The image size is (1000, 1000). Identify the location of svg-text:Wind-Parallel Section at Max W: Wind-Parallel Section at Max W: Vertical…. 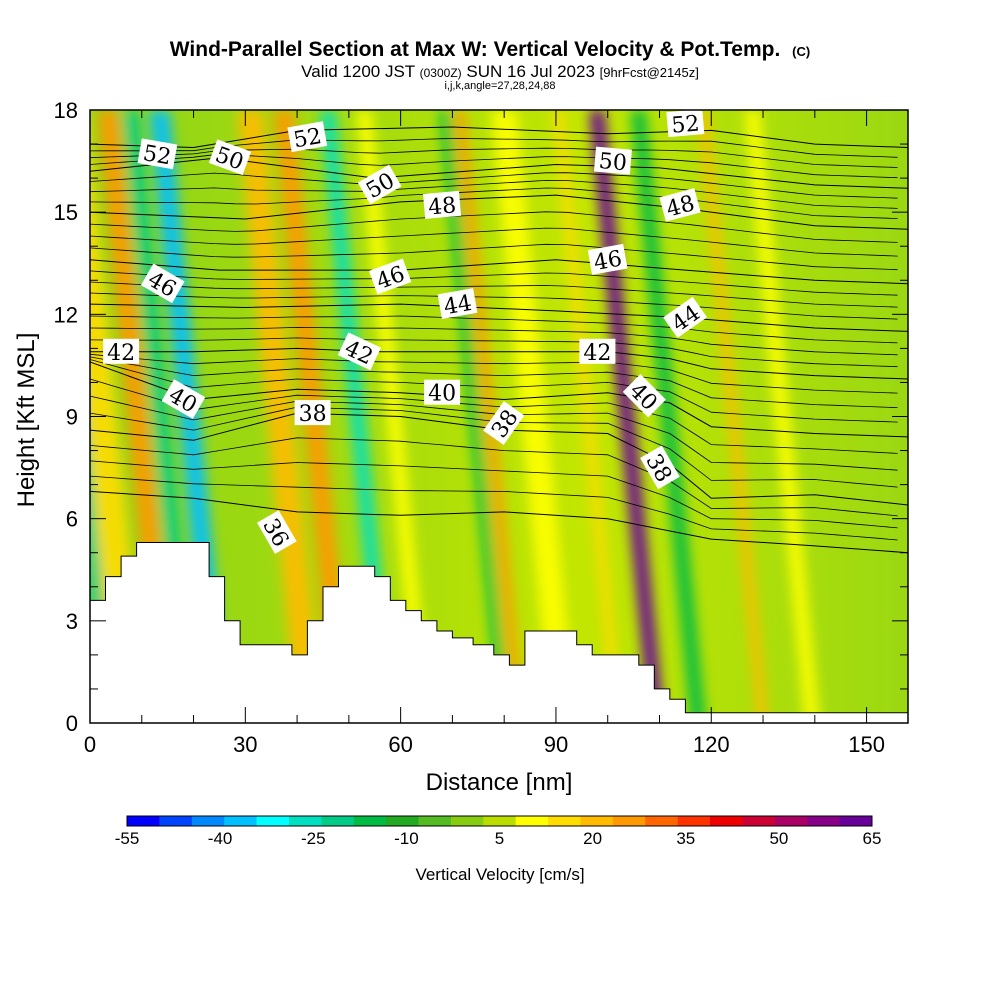
(490, 49).